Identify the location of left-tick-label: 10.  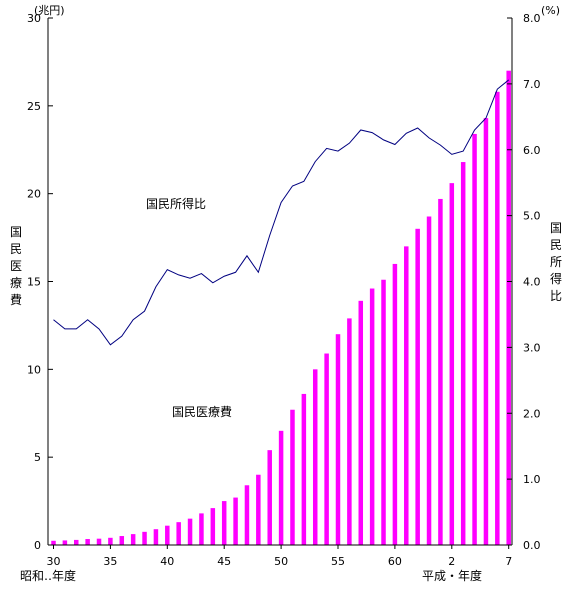
(34, 369).